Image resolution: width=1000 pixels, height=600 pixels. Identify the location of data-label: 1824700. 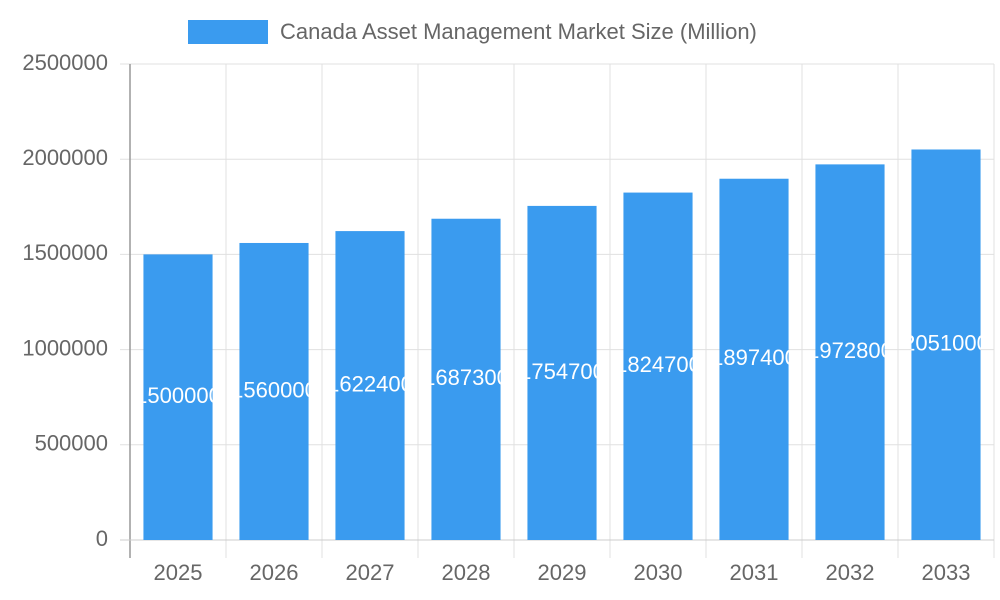
(658, 364).